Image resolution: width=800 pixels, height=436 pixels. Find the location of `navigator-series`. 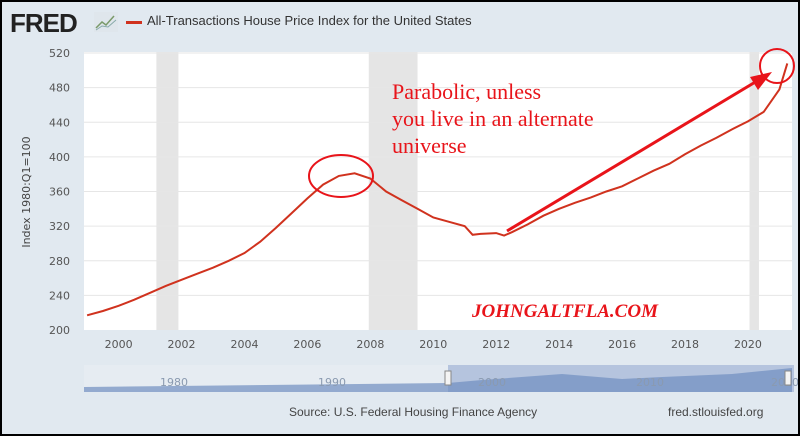

navigator-series is located at coordinates (438, 380).